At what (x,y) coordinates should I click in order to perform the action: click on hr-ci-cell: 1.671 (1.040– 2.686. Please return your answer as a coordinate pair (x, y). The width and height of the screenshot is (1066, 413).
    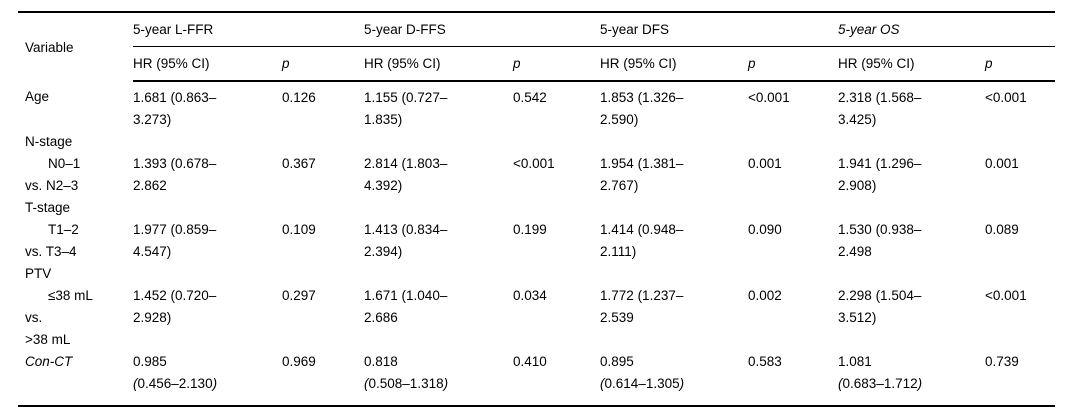
    Looking at the image, I should click on (406, 306).